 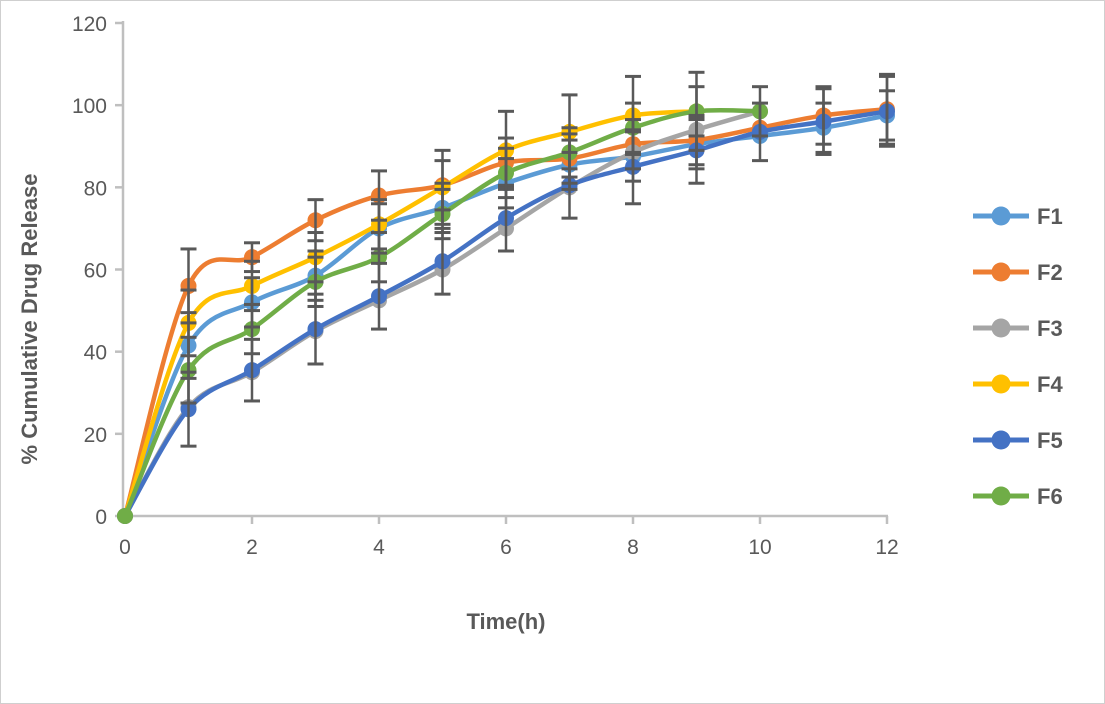 I want to click on legend-marker-F4, so click(x=1001, y=384).